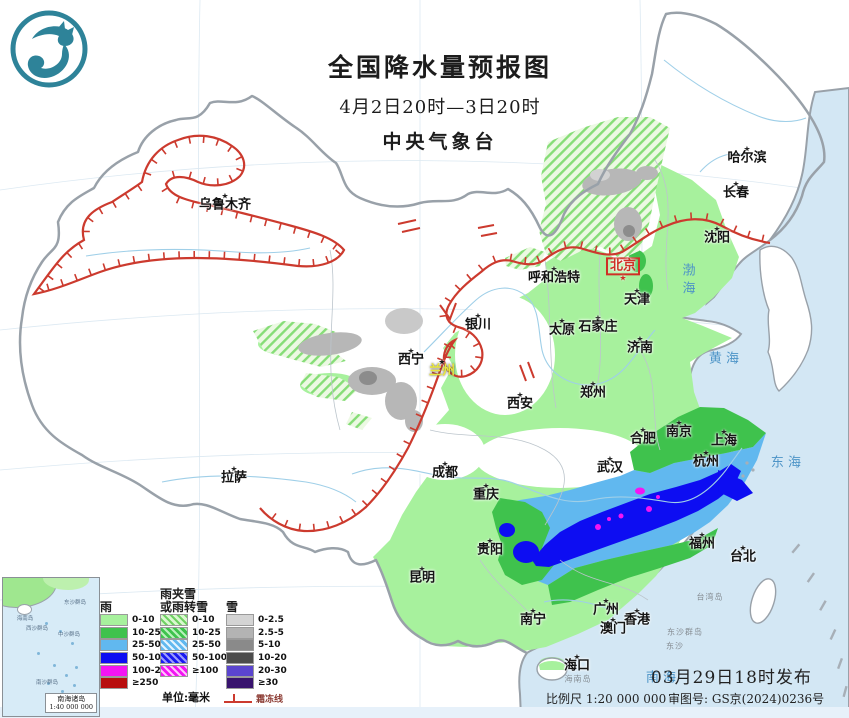 This screenshot has width=849, height=718. Describe the element at coordinates (724, 359) in the screenshot. I see `sea-label: 黄 海` at that location.